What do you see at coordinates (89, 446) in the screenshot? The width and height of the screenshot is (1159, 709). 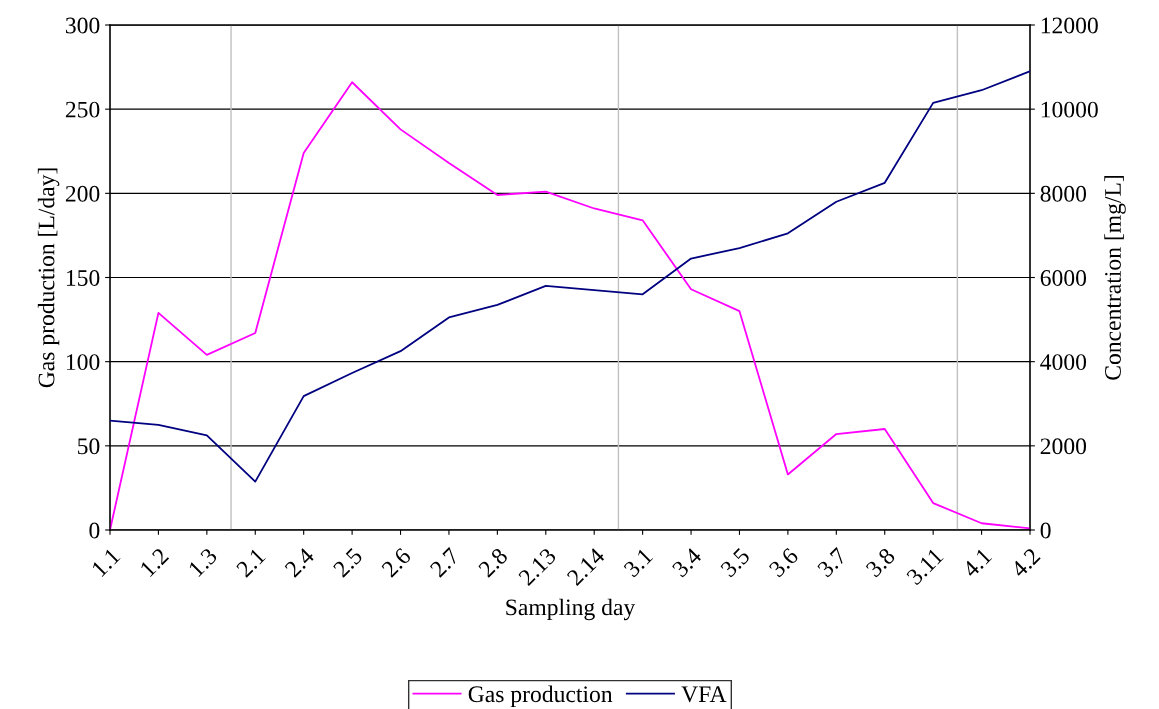 I see `y-tick-label: 50` at bounding box center [89, 446].